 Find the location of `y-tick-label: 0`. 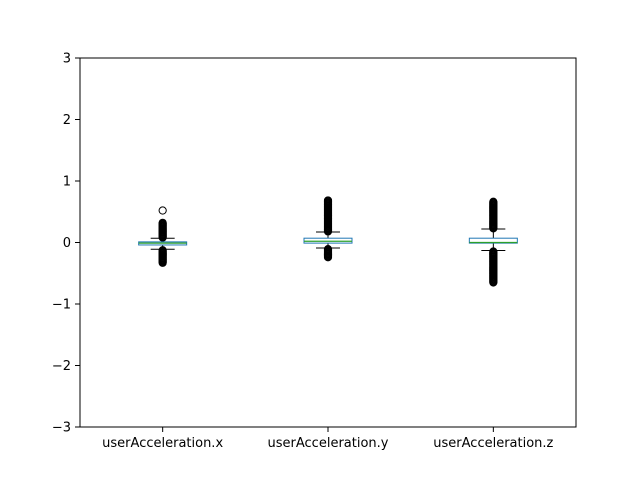

y-tick-label: 0 is located at coordinates (67, 243).